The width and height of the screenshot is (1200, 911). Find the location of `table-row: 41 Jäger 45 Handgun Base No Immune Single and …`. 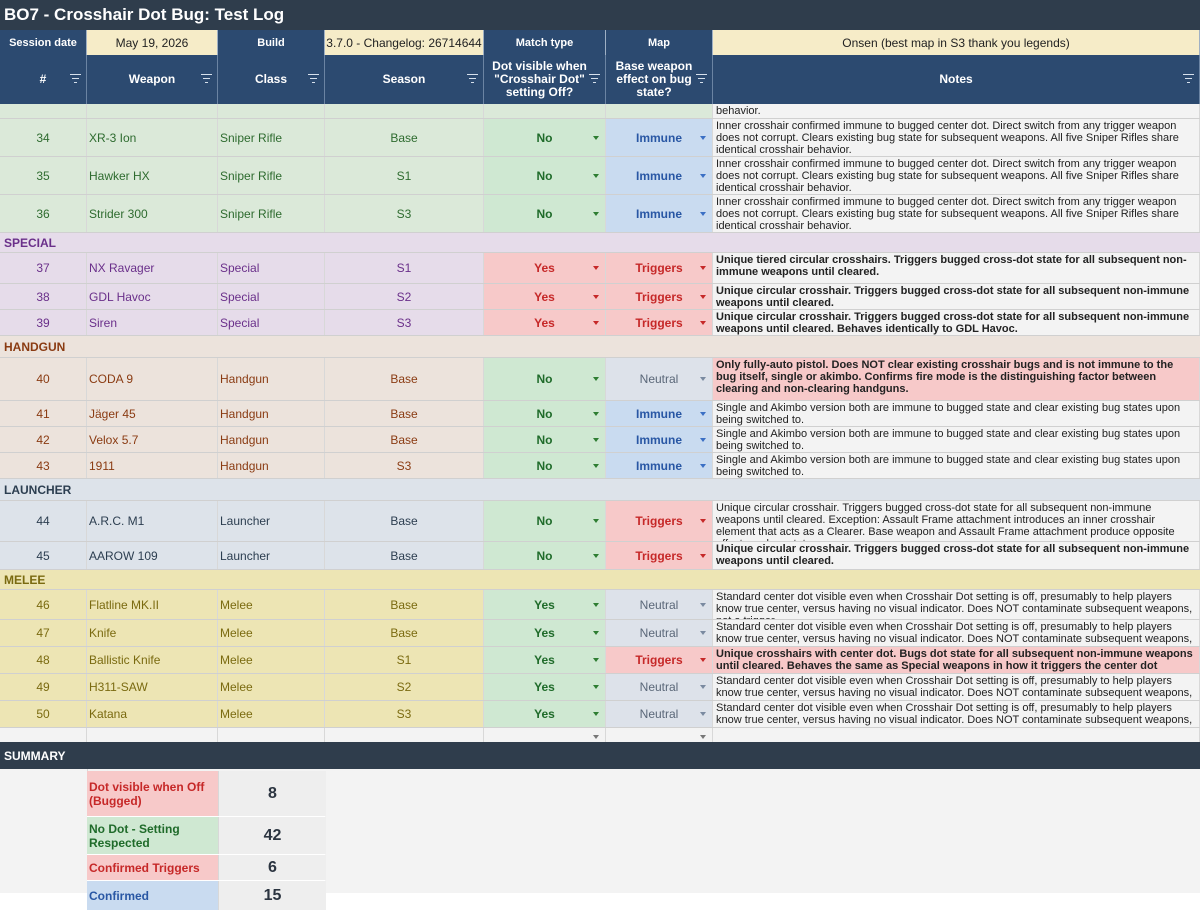

table-row: 41 Jäger 45 Handgun Base No Immune Single and … is located at coordinates (600, 414).